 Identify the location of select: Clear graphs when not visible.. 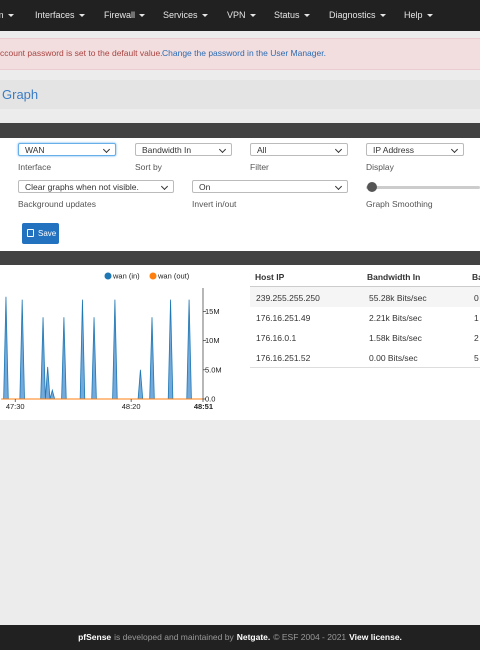
(96, 186).